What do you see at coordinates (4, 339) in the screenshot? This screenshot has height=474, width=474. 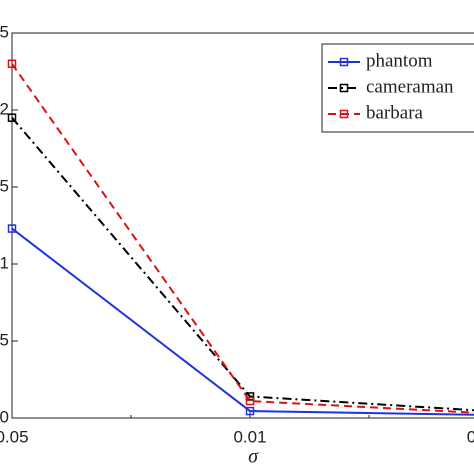 I see `y-tick-label: 0.5` at bounding box center [4, 339].